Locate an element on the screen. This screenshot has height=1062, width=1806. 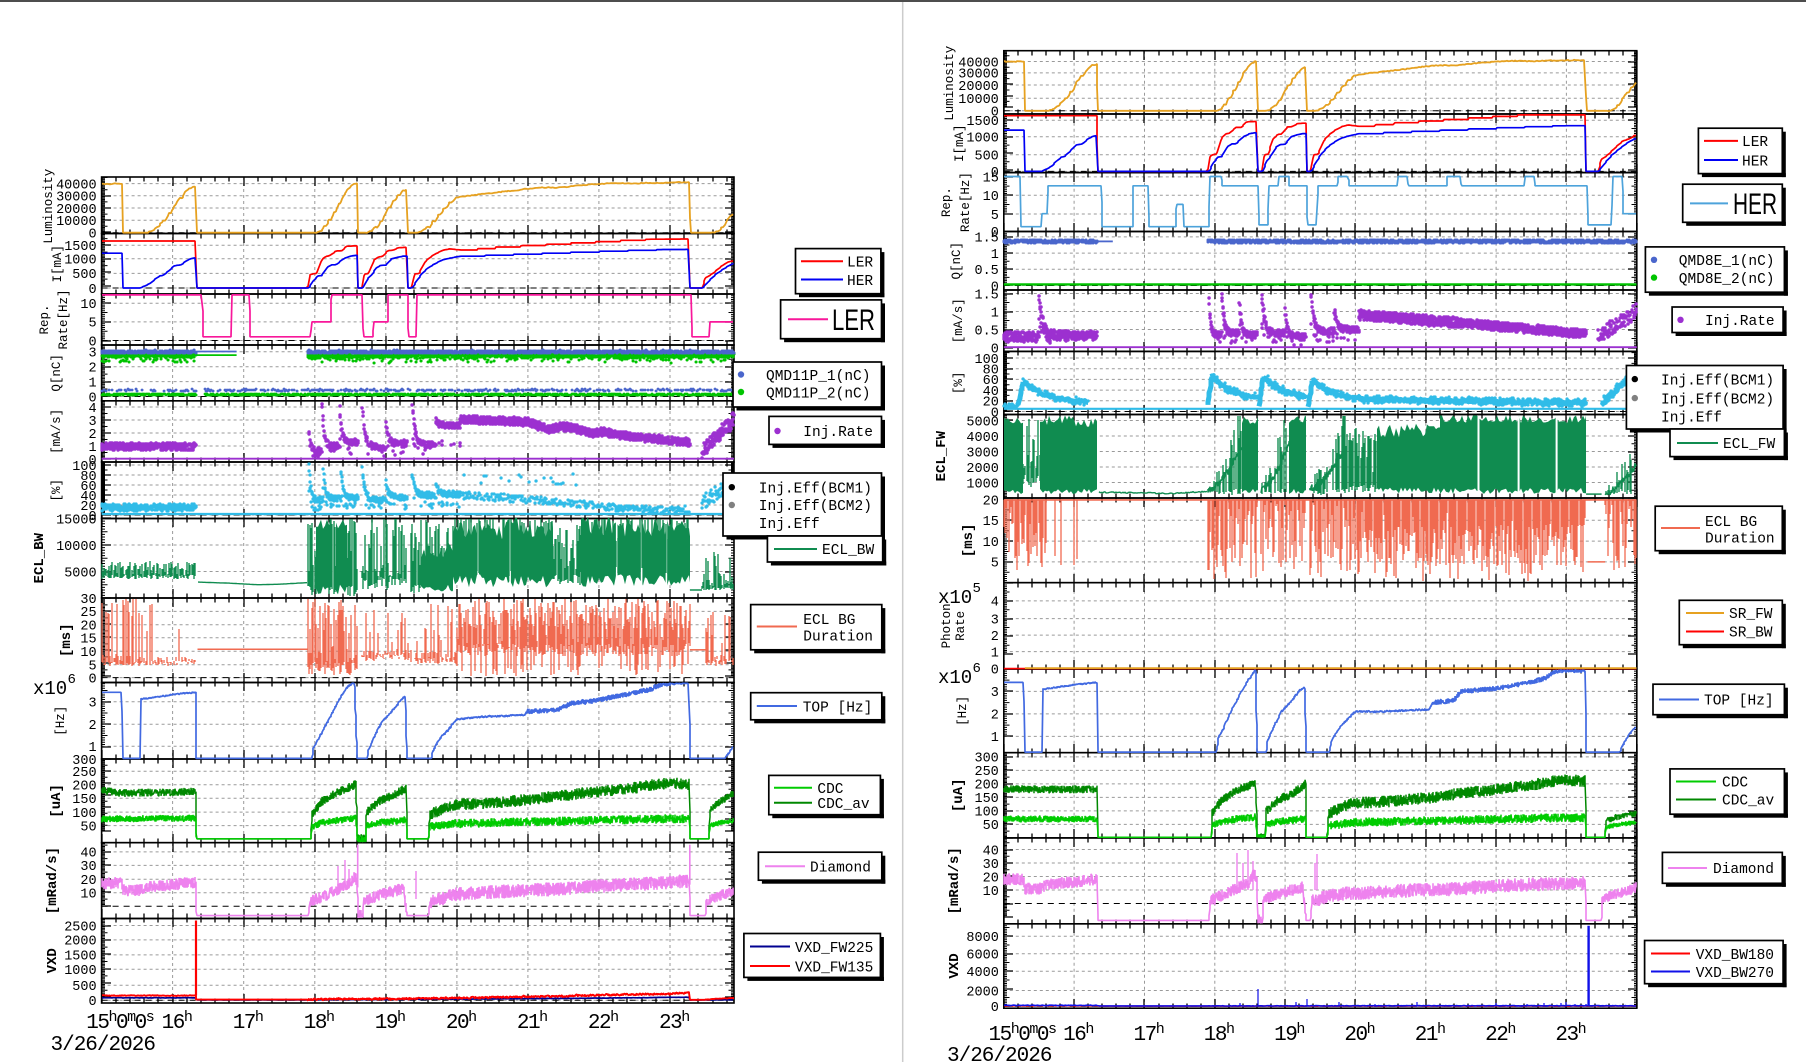
svg-text: 20 is located at coordinates (88, 881).